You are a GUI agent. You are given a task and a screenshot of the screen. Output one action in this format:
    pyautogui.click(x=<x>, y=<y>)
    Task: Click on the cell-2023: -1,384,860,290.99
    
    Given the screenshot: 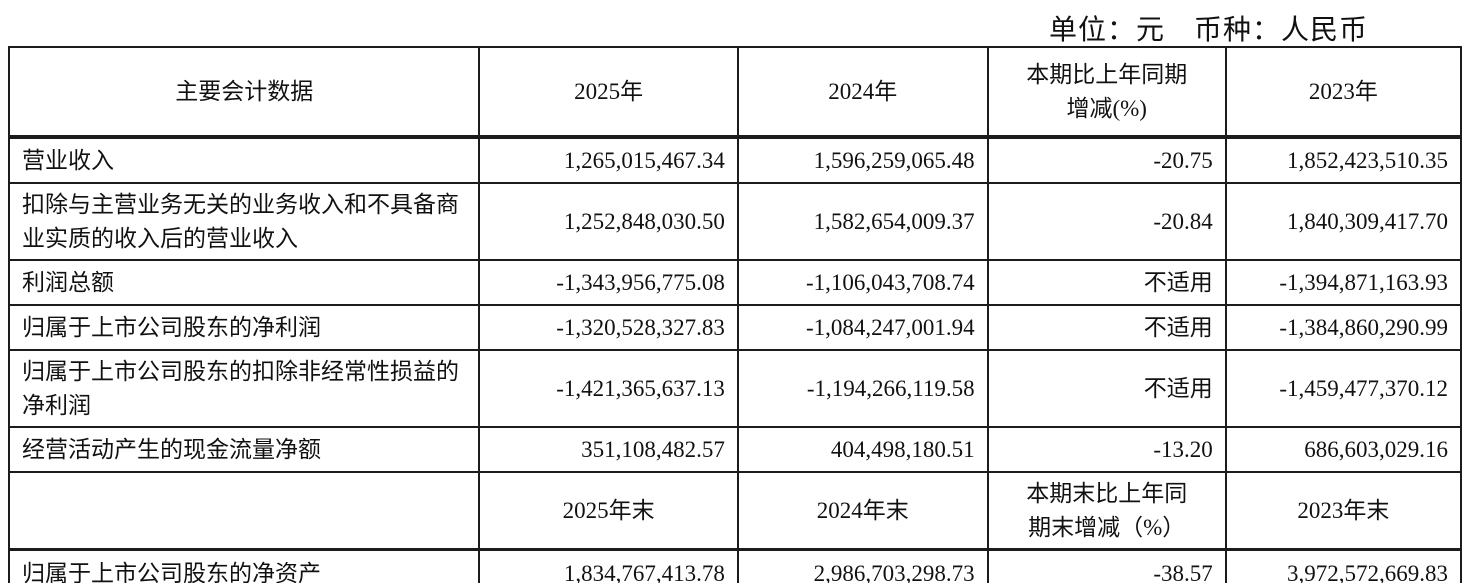 What is the action you would take?
    pyautogui.click(x=1343, y=327)
    